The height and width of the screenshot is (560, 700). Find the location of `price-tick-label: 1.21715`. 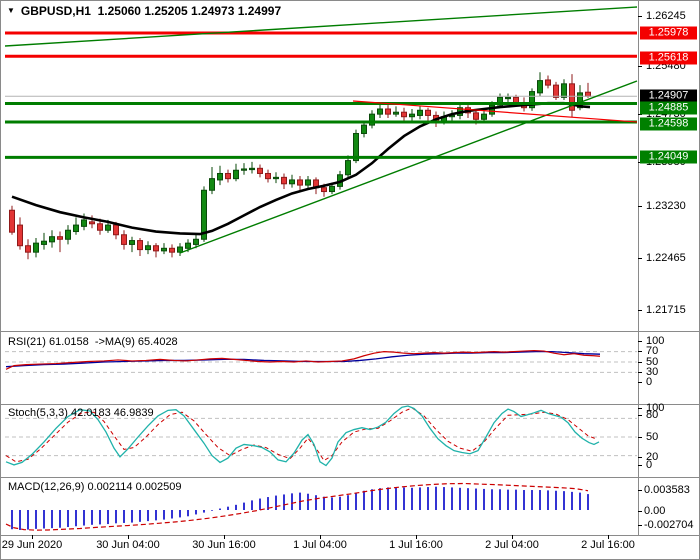

price-tick-label: 1.21715 is located at coordinates (666, 310).